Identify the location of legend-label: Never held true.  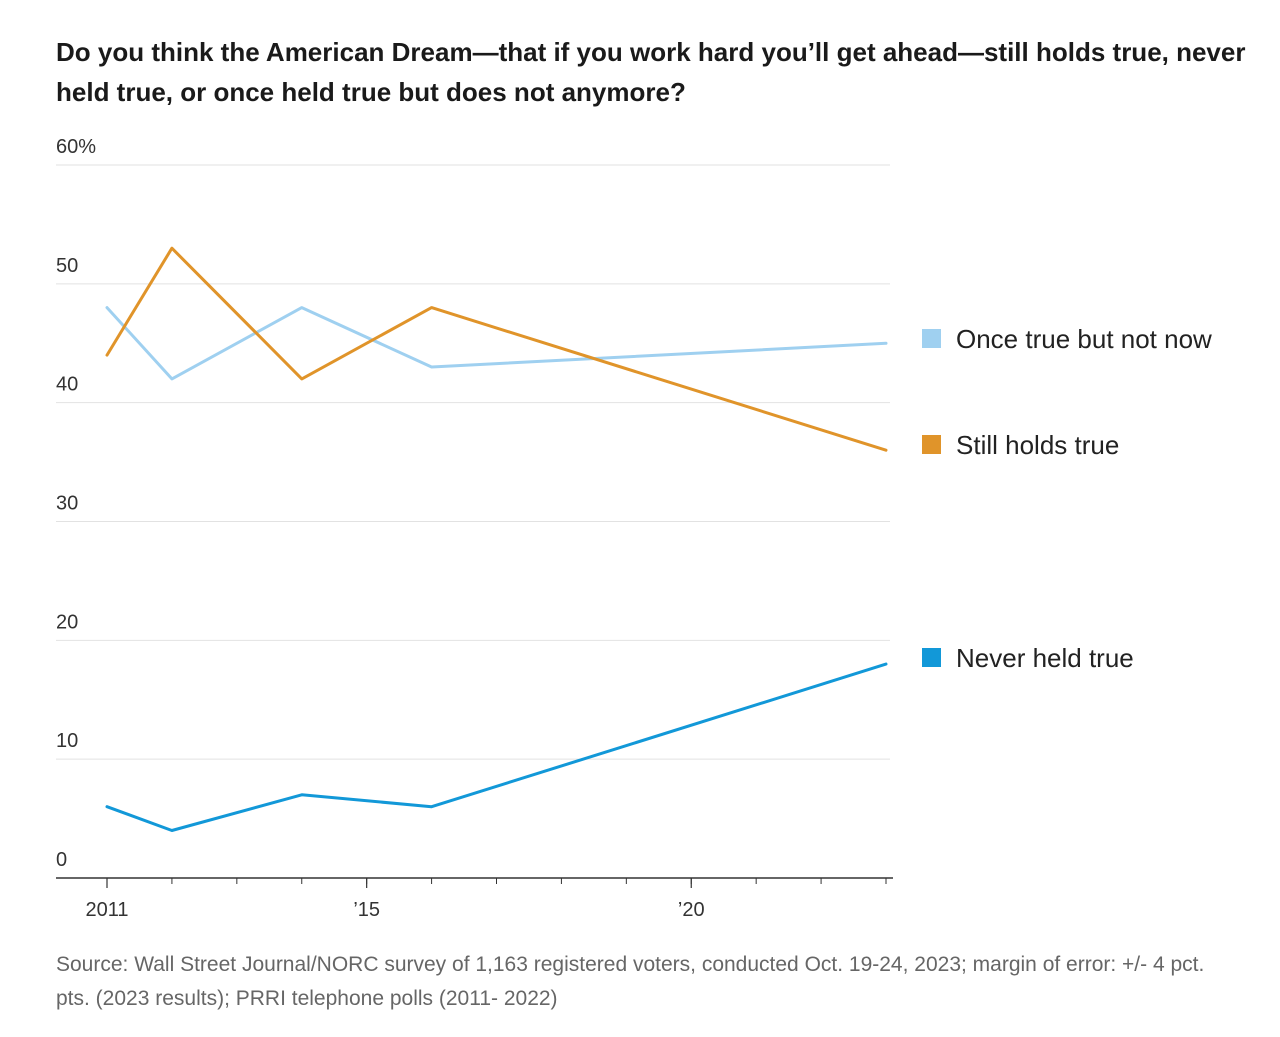
(1045, 658).